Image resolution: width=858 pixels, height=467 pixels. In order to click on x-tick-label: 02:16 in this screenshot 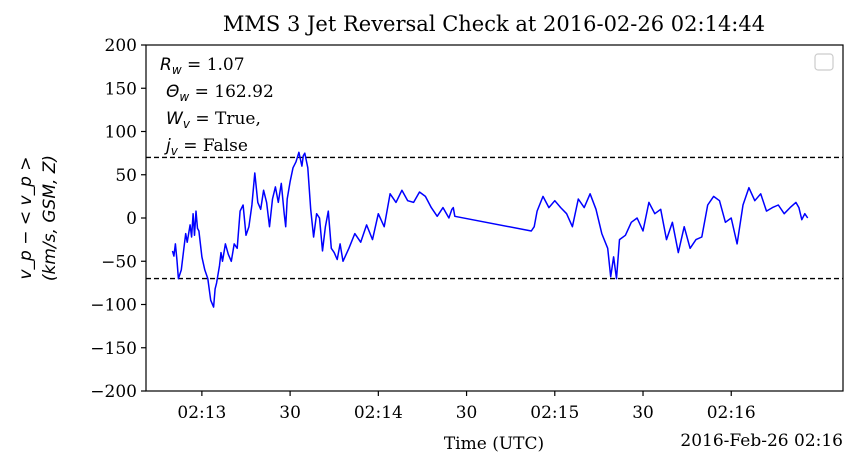, I will do `click(731, 413)`.